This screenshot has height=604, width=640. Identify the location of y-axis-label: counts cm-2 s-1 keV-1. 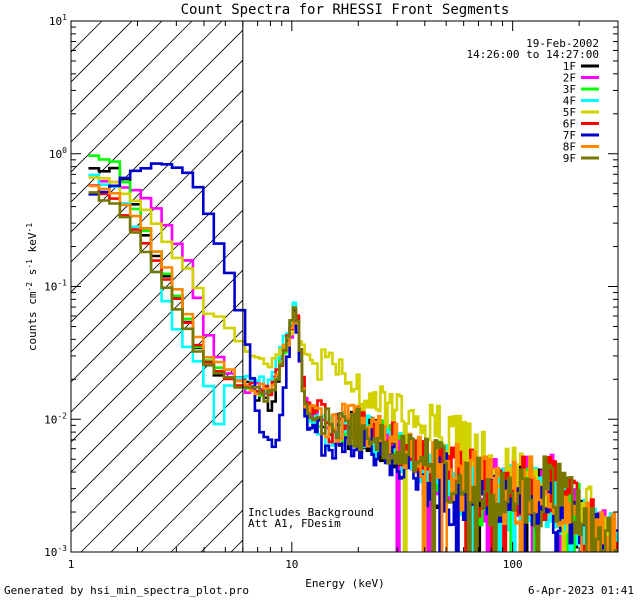
(32, 287).